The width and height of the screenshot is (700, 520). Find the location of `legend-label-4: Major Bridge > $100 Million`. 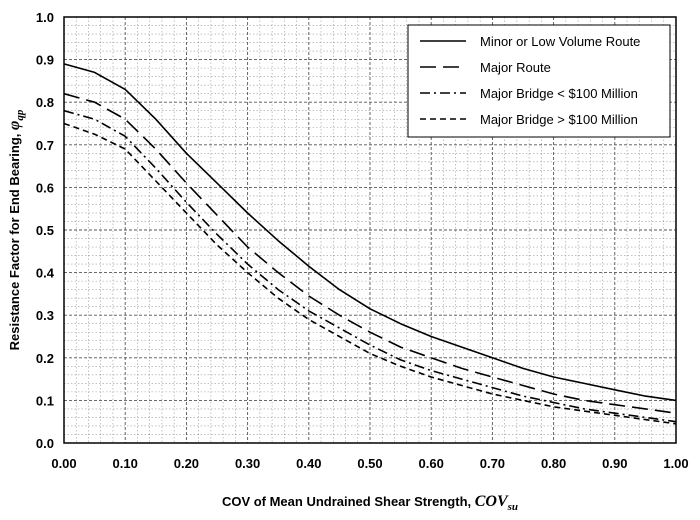

legend-label-4: Major Bridge > $100 Million is located at coordinates (559, 119).